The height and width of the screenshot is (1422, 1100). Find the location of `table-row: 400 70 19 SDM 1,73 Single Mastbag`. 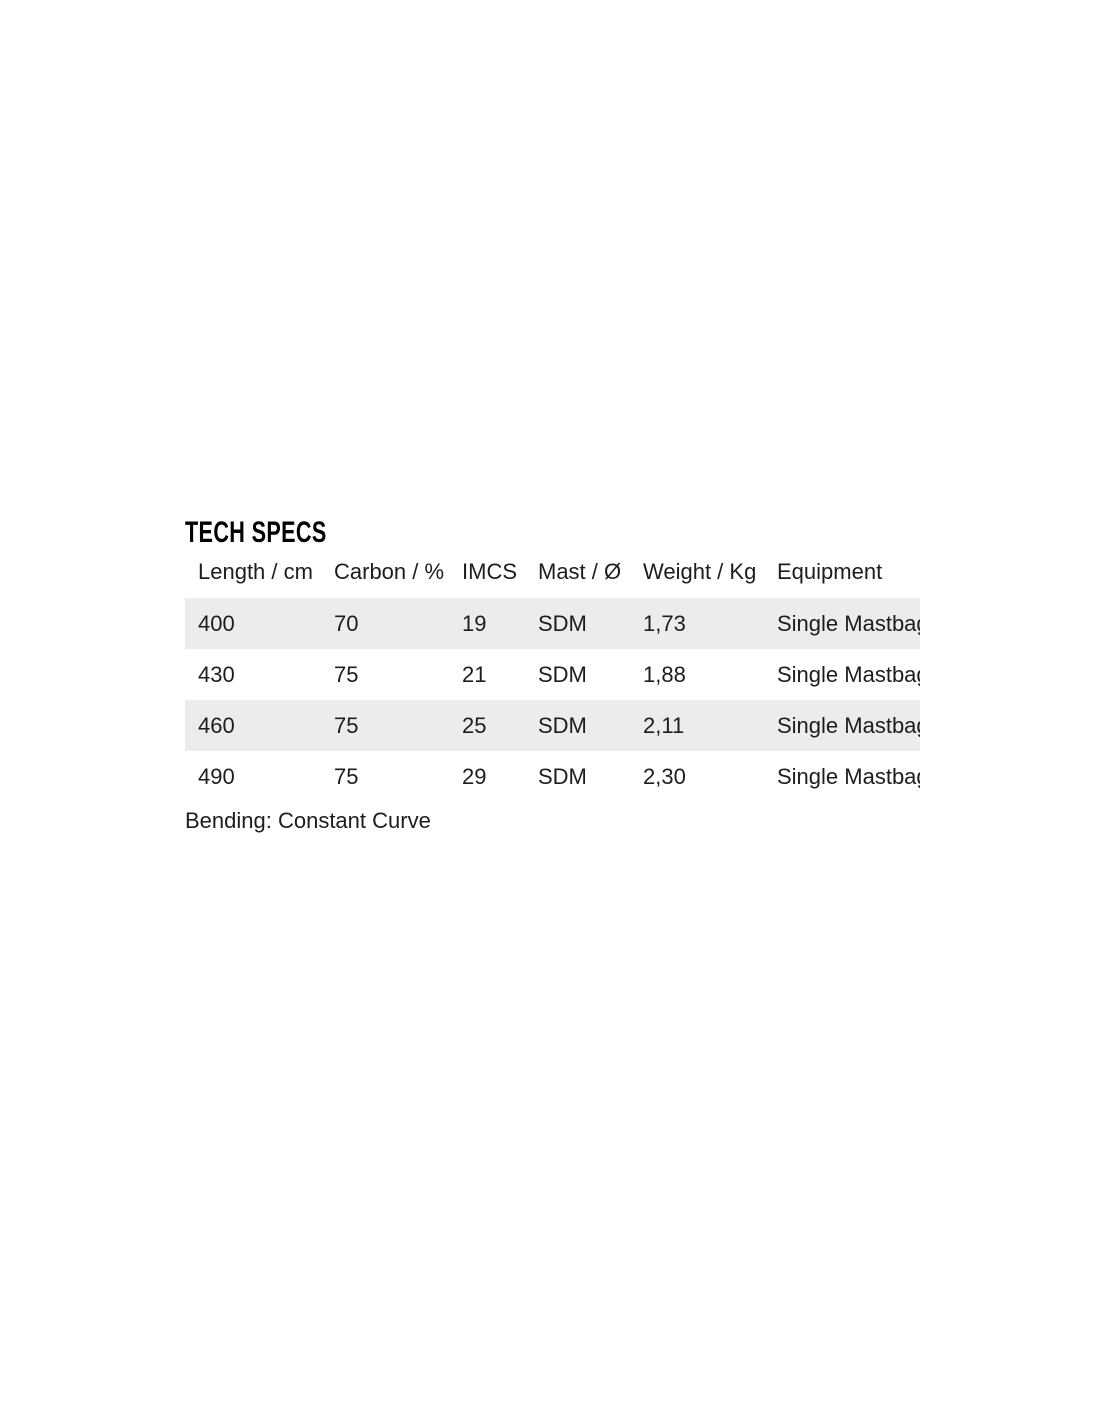

table-row: 400 70 19 SDM 1,73 Single Mastbag is located at coordinates (552, 623).